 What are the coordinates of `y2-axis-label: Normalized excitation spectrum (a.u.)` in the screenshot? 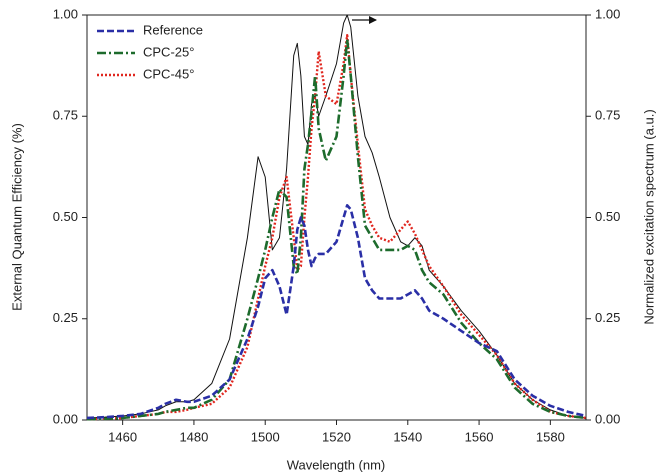 It's located at (648, 216).